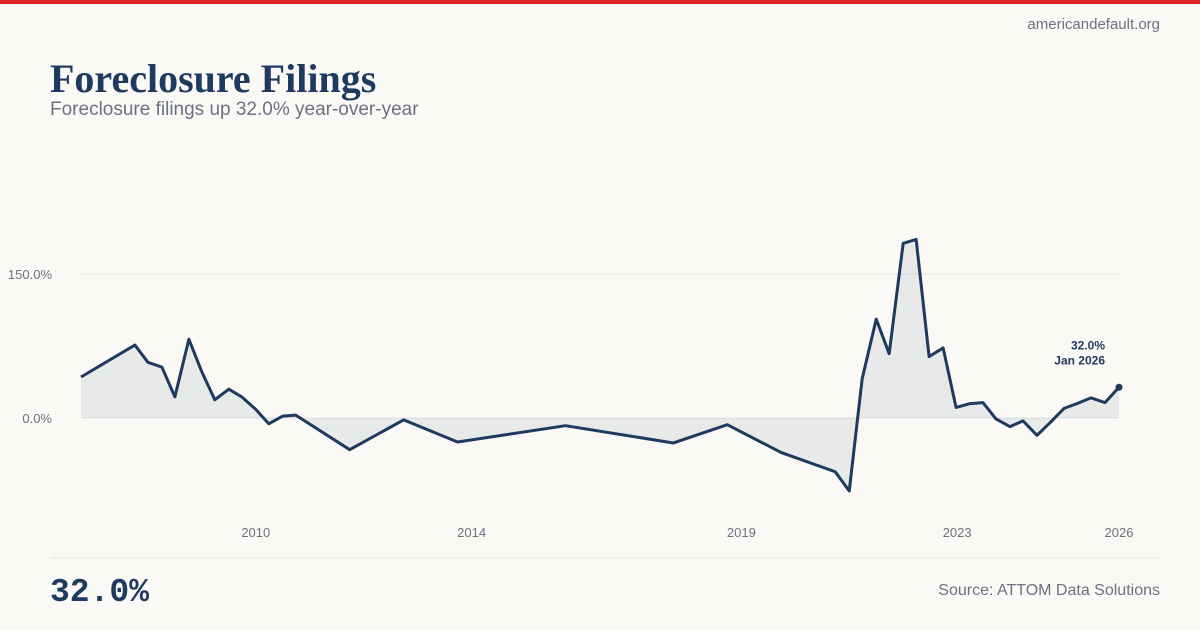  Describe the element at coordinates (1088, 345) in the screenshot. I see `annotation-value: 32.0%` at that location.